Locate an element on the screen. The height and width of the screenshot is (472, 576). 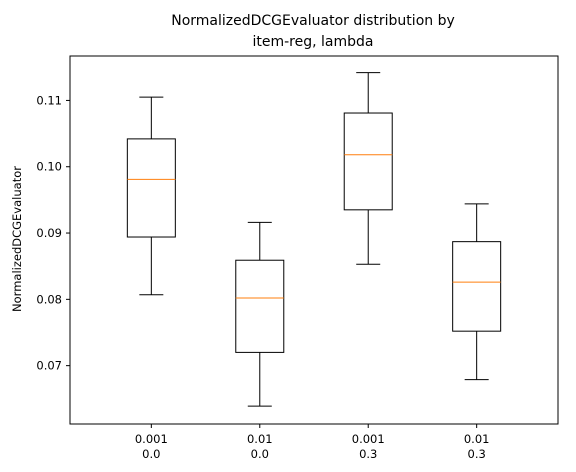
y-tick-label: 0.11 is located at coordinates (49, 100).